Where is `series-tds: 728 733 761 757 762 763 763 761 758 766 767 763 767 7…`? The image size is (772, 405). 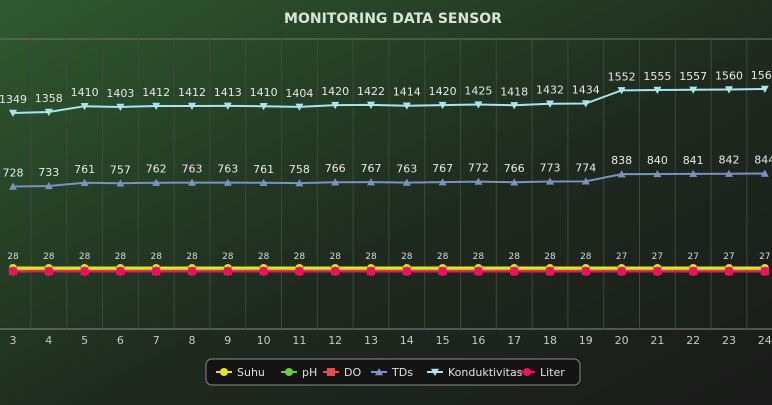
series-tds: 728 733 761 757 762 763 763 761 758 766 767 763 767 7… is located at coordinates (387, 172).